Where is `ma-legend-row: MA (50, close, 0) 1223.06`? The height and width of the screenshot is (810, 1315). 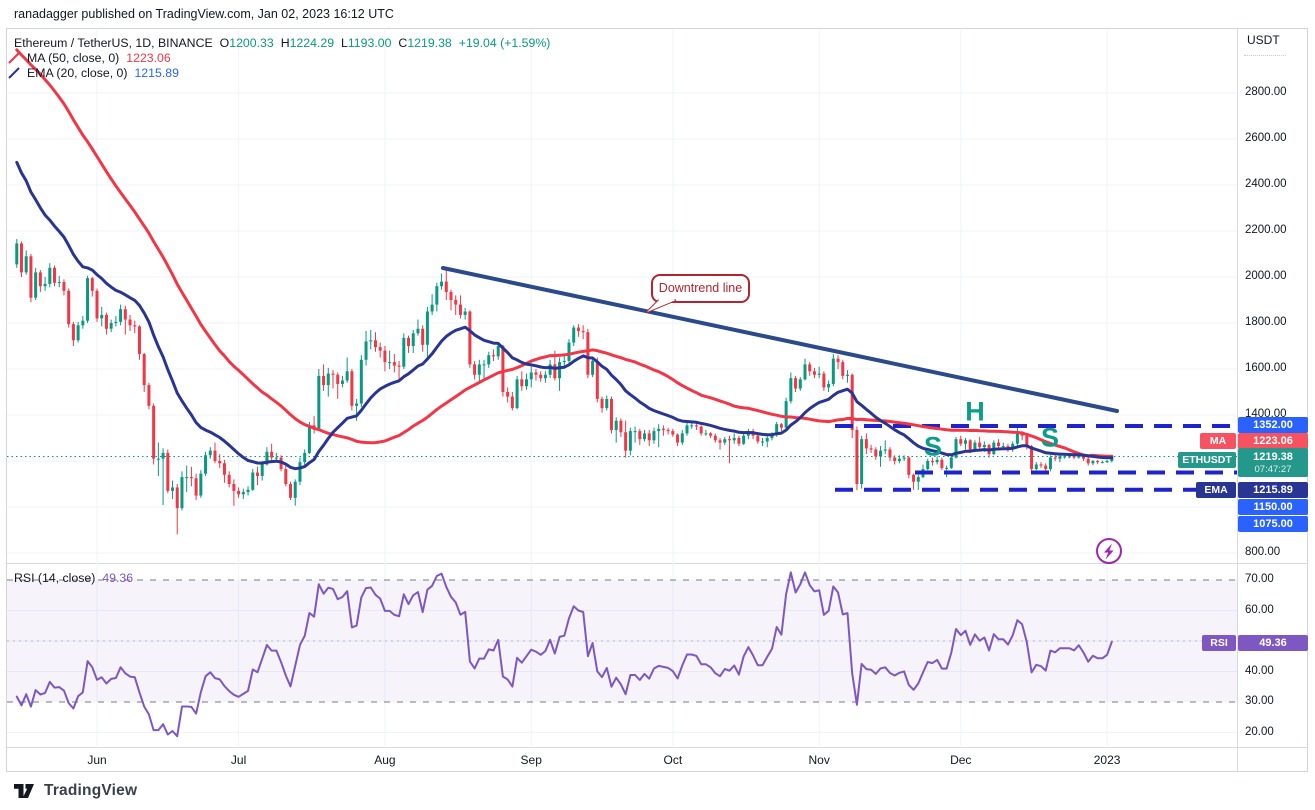
ma-legend-row: MA (50, close, 0) 1223.06 is located at coordinates (89, 58).